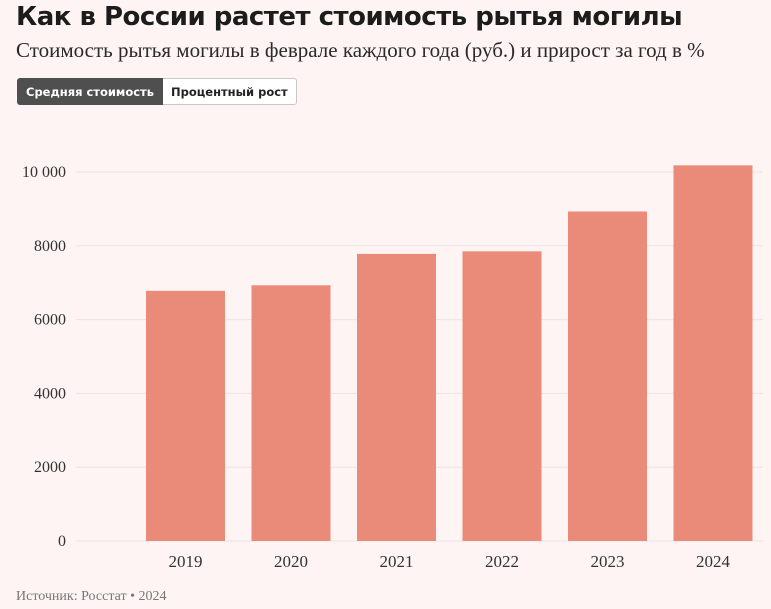 This screenshot has height=609, width=771. What do you see at coordinates (90, 91) in the screenshot?
I see `tab-average-cost: Средняя стоимость` at bounding box center [90, 91].